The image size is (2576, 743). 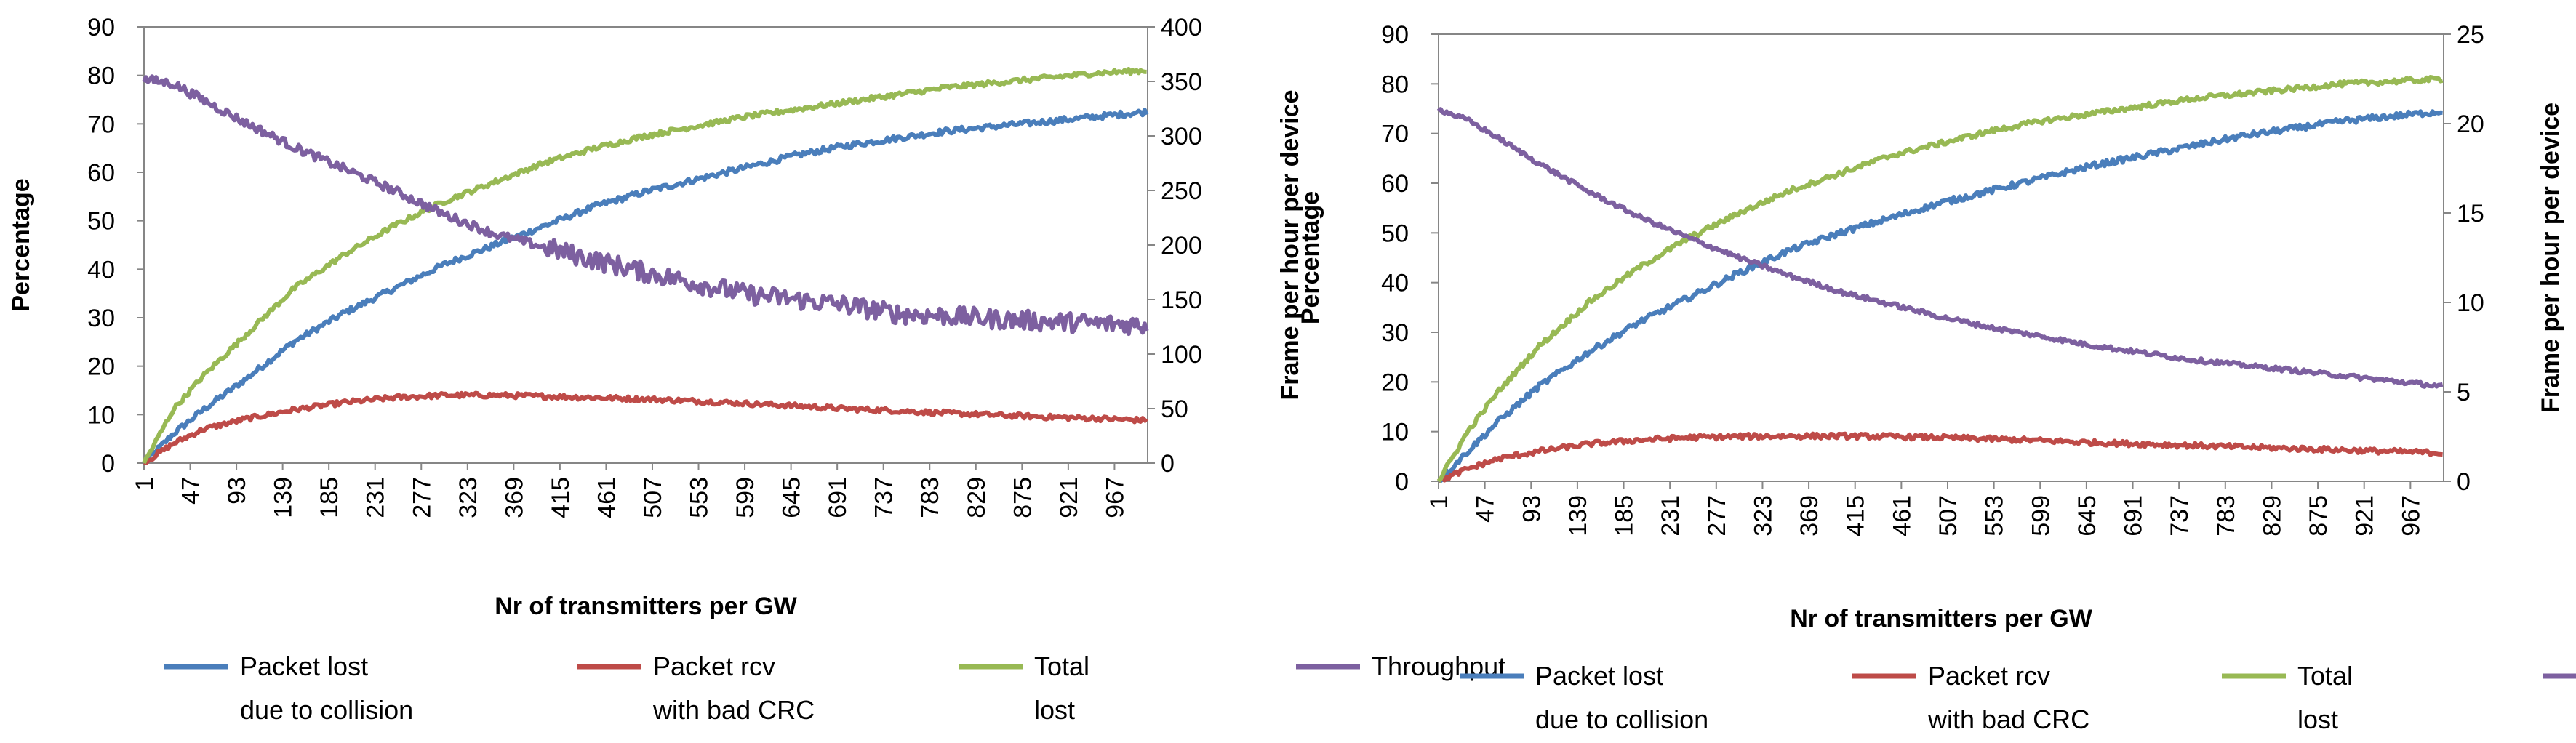 What do you see at coordinates (1181, 246) in the screenshot?
I see `y2-tick-label: 200` at bounding box center [1181, 246].